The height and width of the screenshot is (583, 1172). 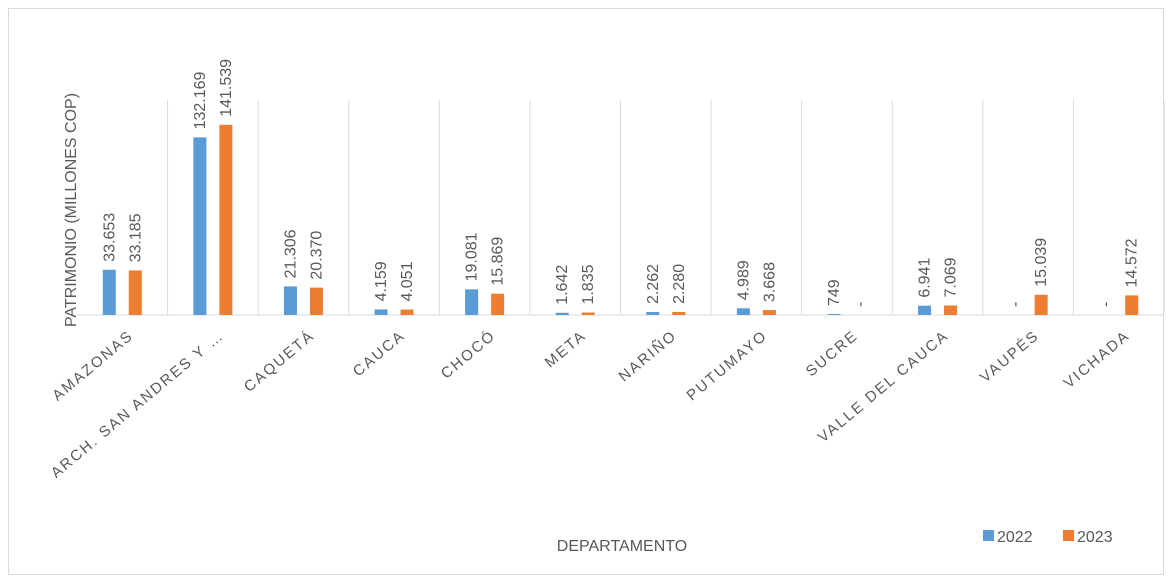 I want to click on data-label: 15.869, so click(x=498, y=261).